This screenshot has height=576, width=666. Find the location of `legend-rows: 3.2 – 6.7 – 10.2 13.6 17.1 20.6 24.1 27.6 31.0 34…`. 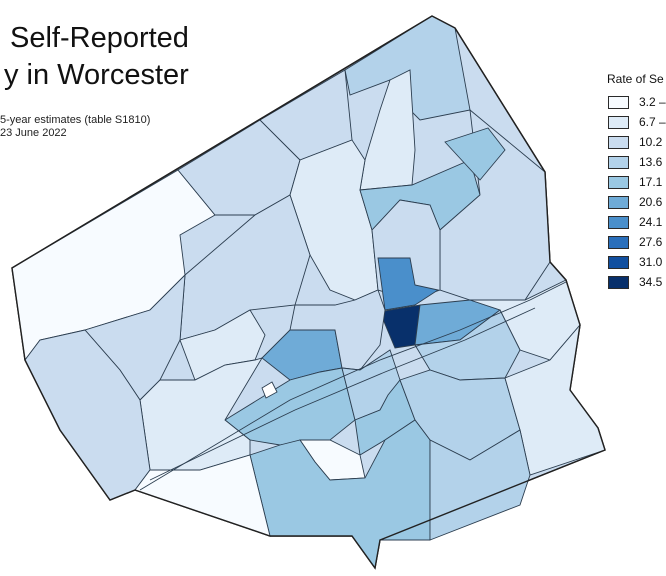

legend-rows: 3.2 – 6.7 – 10.2 13.6 17.1 20.6 24.1 27.6 31.0 34… is located at coordinates (636, 192).